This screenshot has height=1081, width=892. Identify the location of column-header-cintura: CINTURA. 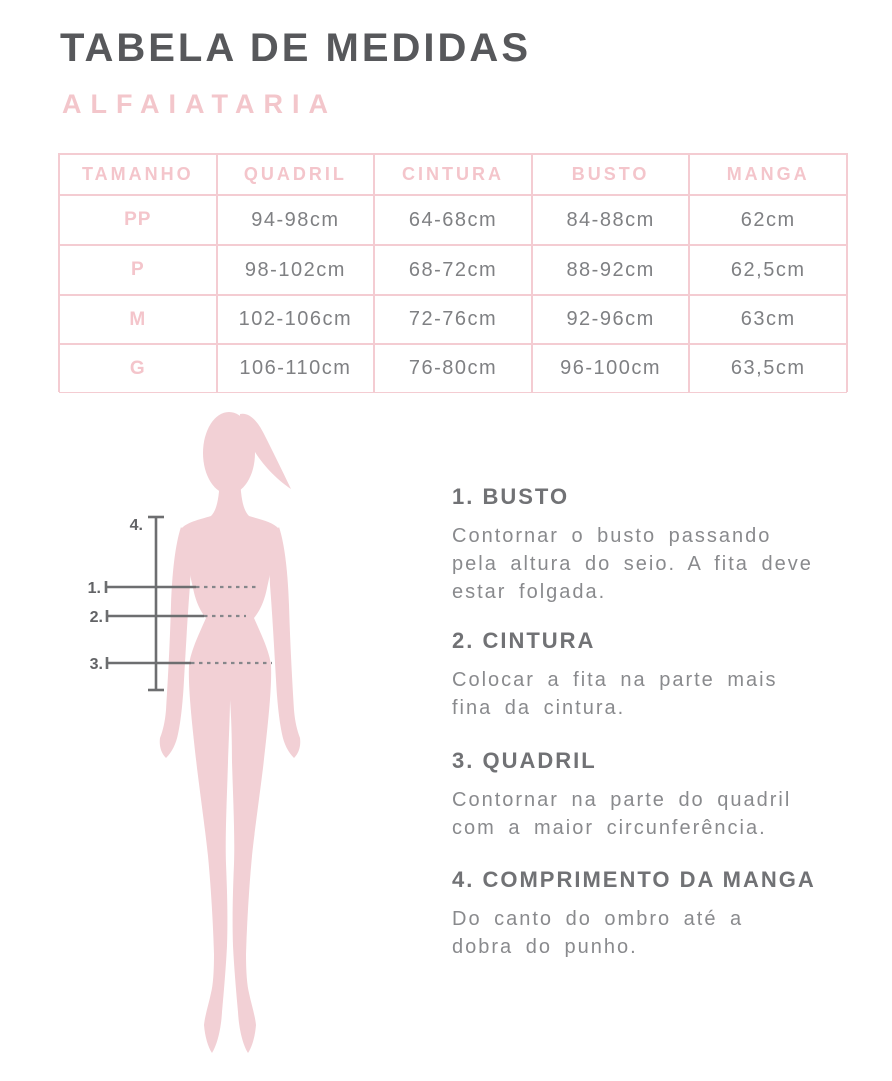
(453, 174).